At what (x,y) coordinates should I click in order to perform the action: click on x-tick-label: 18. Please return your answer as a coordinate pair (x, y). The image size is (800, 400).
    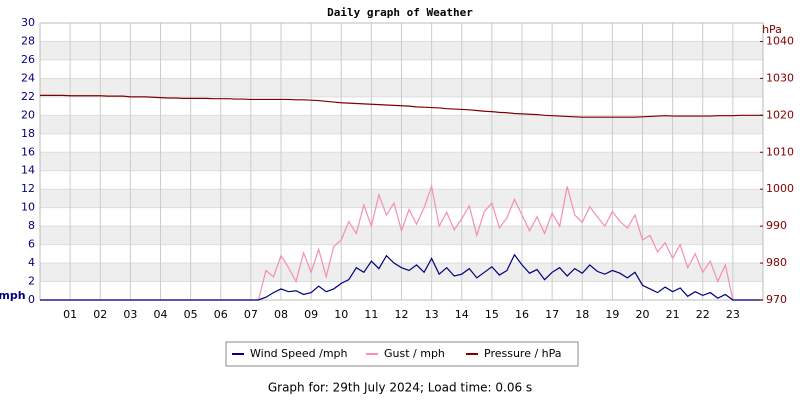
    Looking at the image, I should click on (582, 314).